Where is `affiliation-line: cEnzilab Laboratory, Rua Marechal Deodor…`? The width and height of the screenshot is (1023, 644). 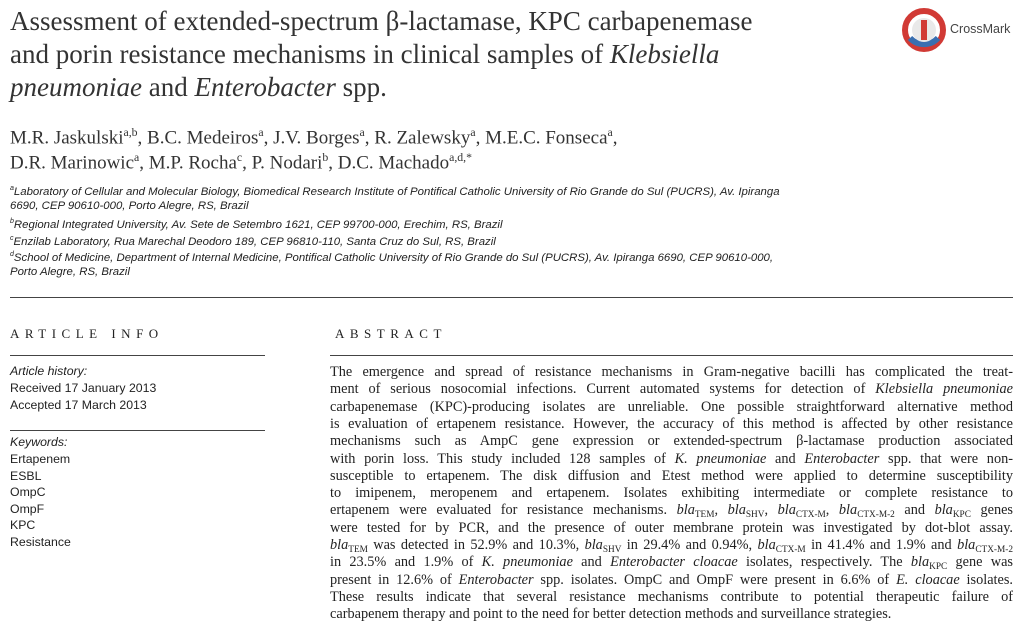 affiliation-line: cEnzilab Laboratory, Rua Marechal Deodor… is located at coordinates (253, 240).